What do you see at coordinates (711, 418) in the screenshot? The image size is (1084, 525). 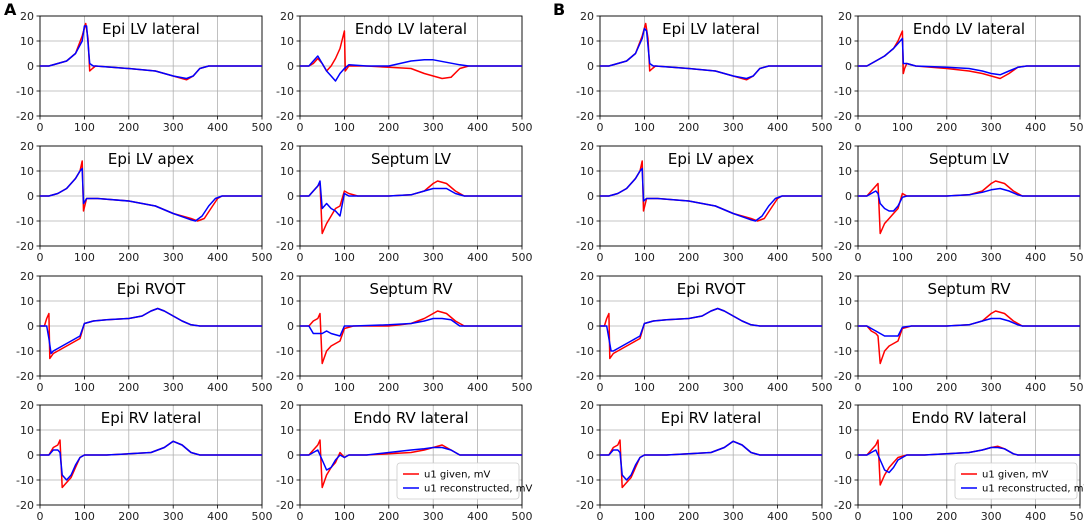 I see `subplot-title: Epi RV lateral` at bounding box center [711, 418].